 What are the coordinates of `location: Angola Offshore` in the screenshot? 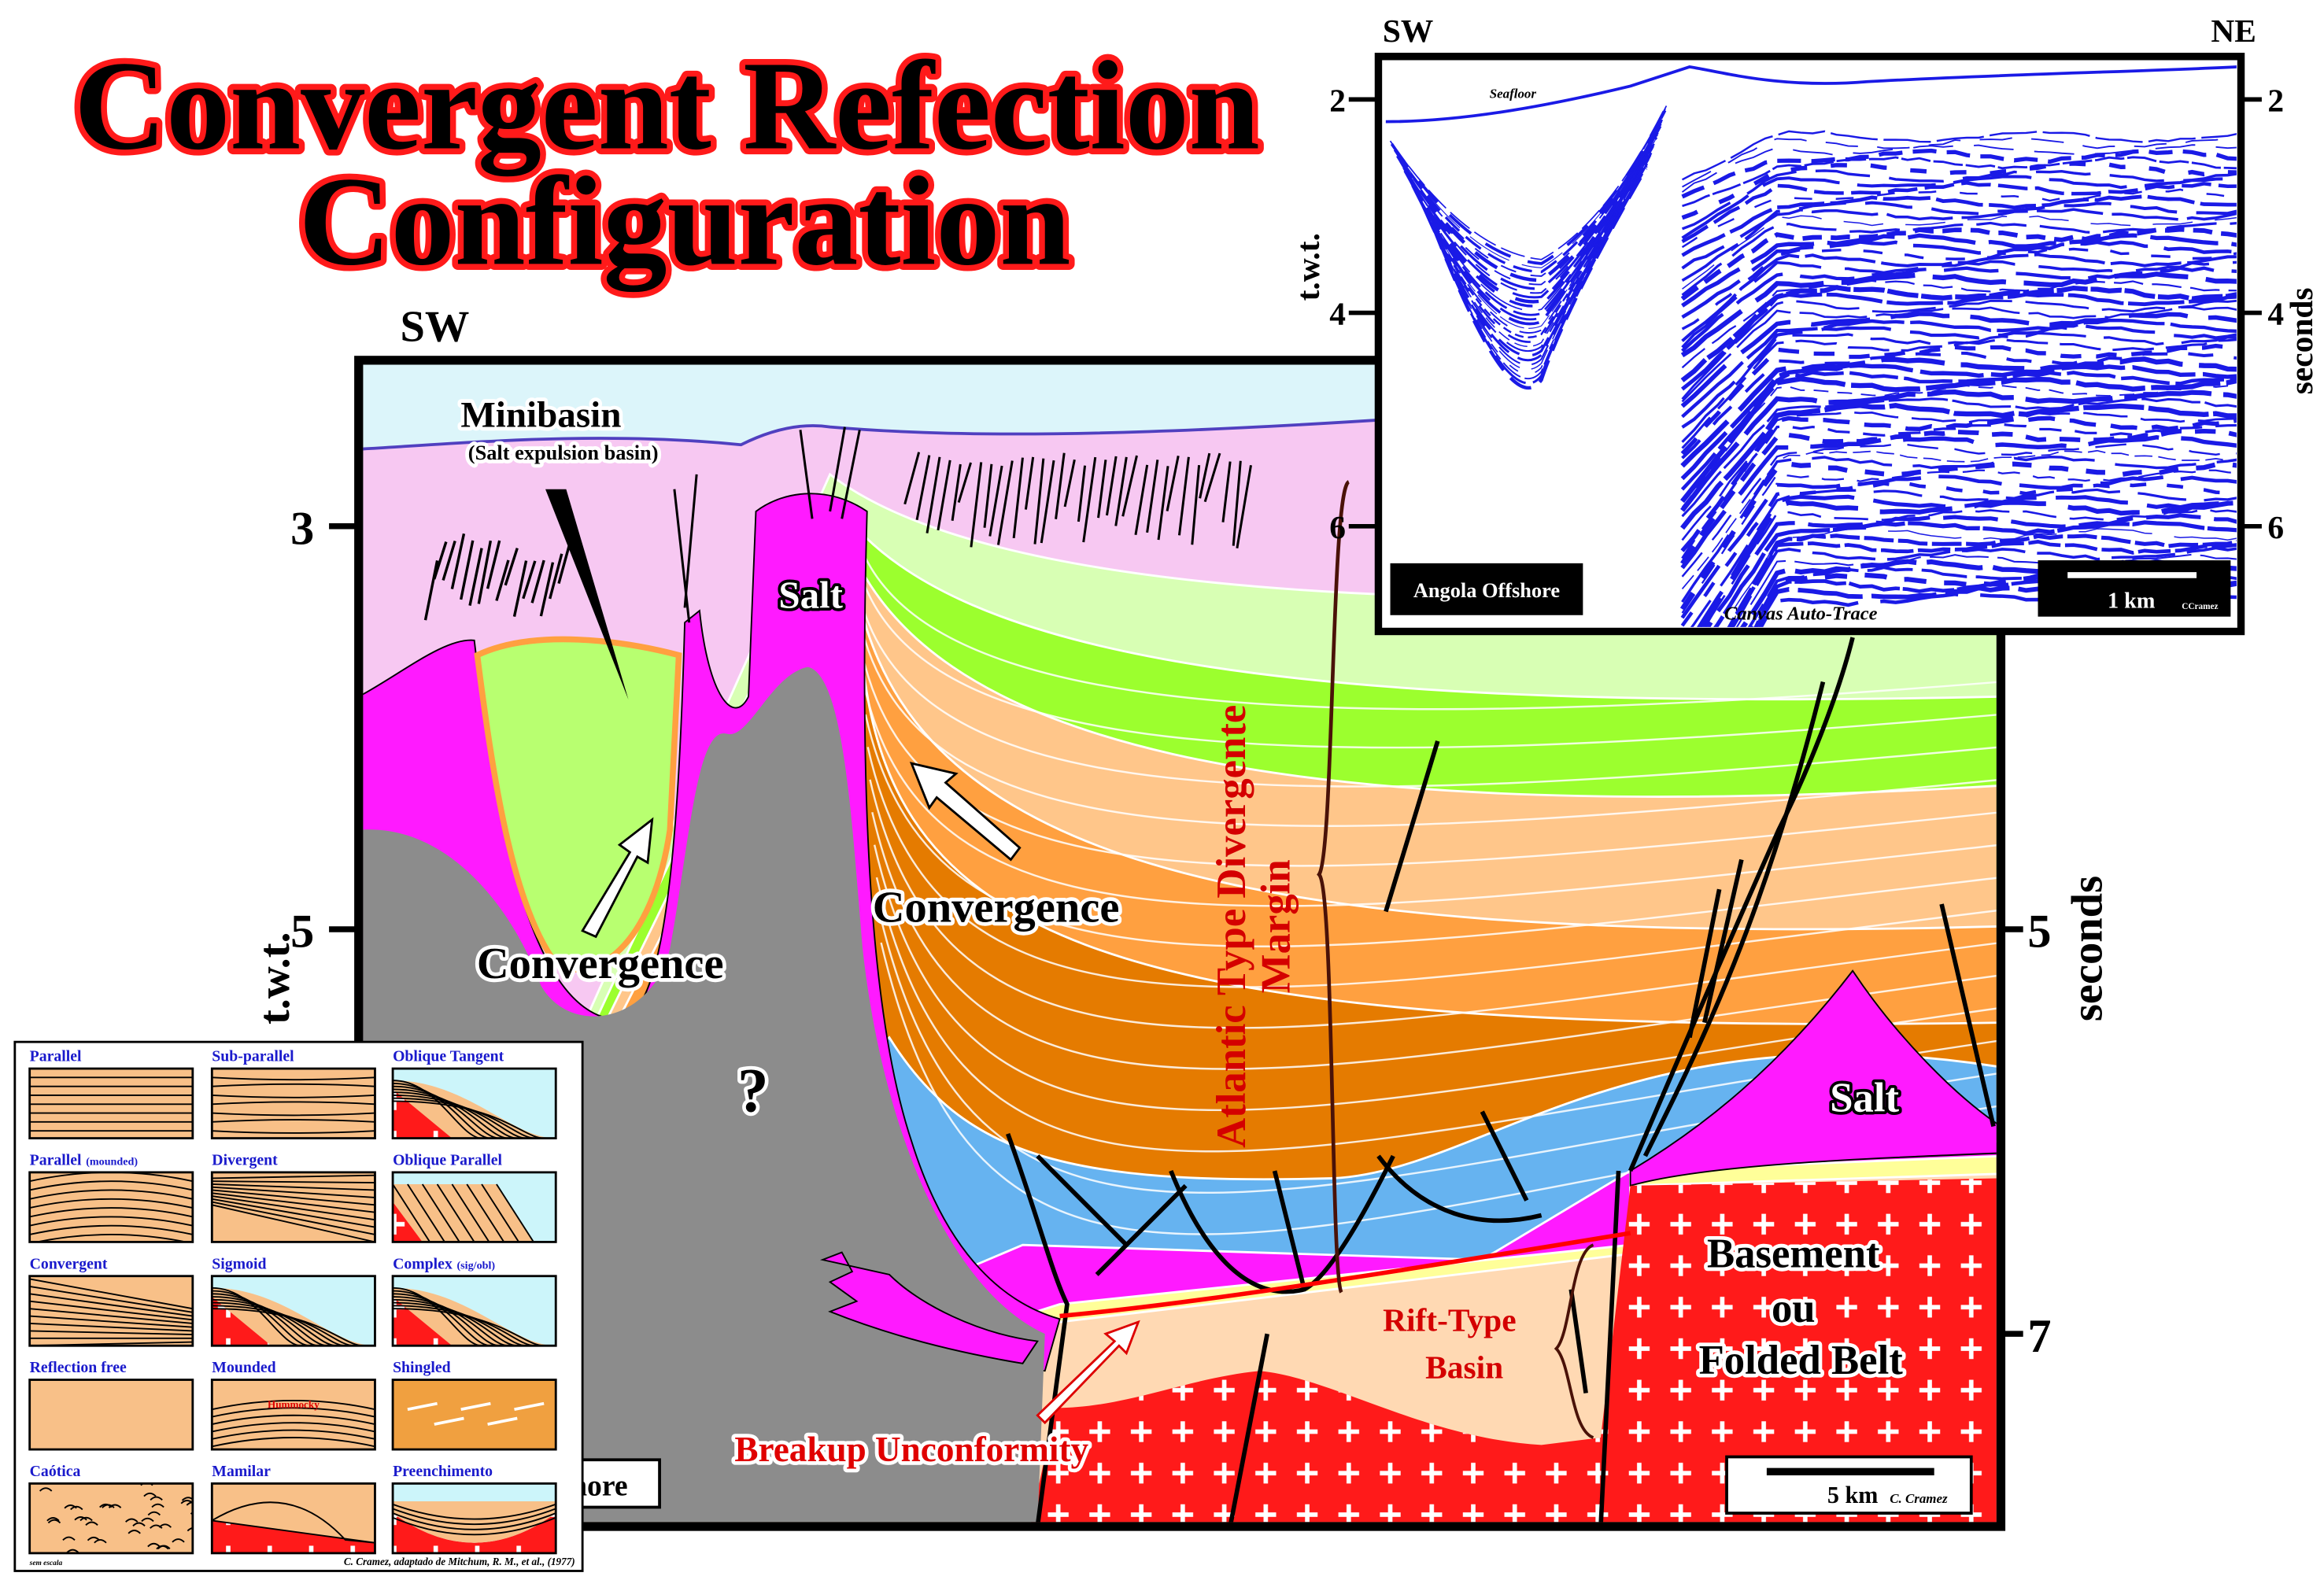 It's located at (1487, 590).